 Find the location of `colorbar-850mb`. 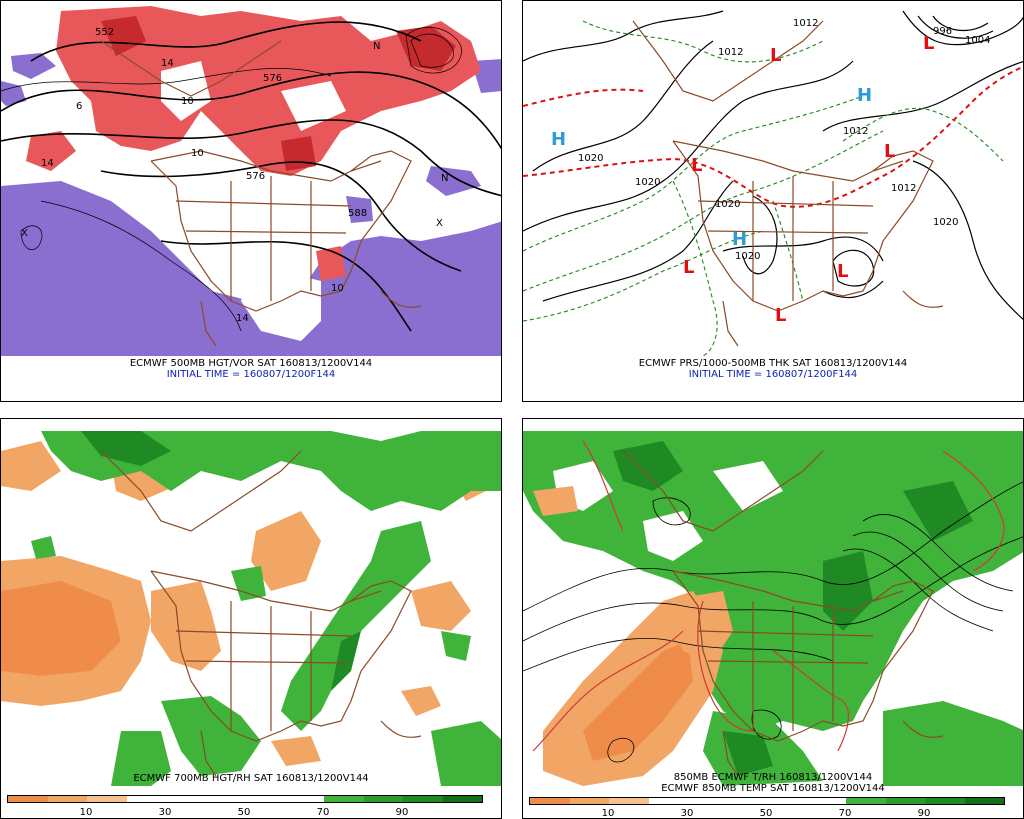

colorbar-850mb is located at coordinates (767, 801).